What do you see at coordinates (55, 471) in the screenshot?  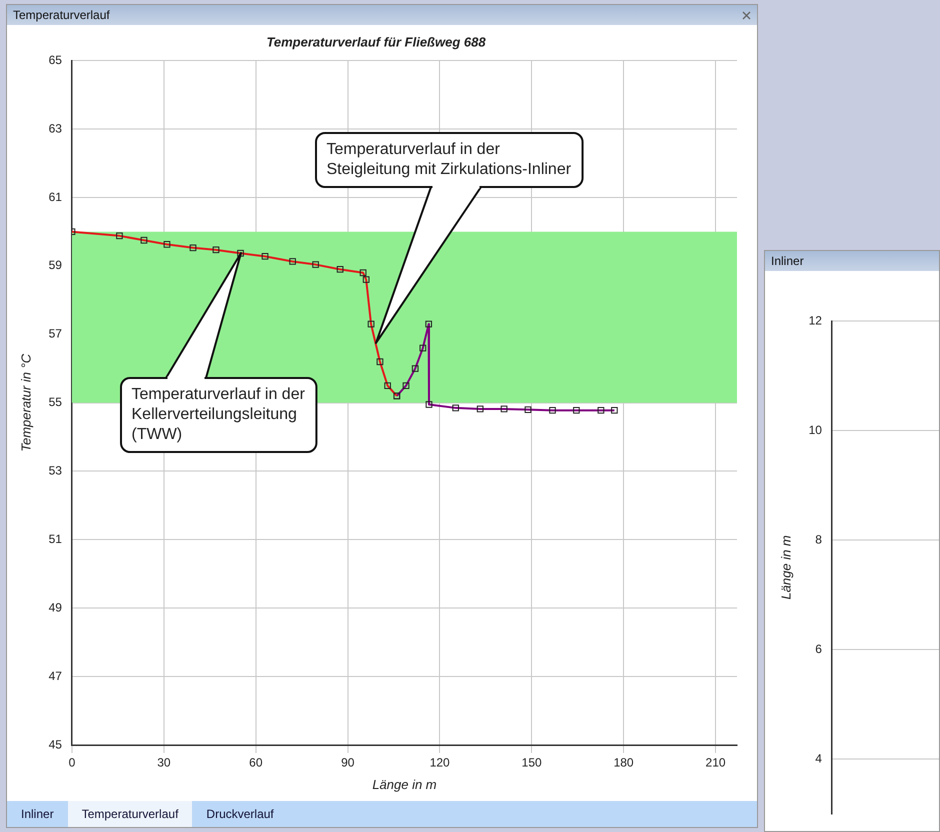 I see `y-tick-label: 53` at bounding box center [55, 471].